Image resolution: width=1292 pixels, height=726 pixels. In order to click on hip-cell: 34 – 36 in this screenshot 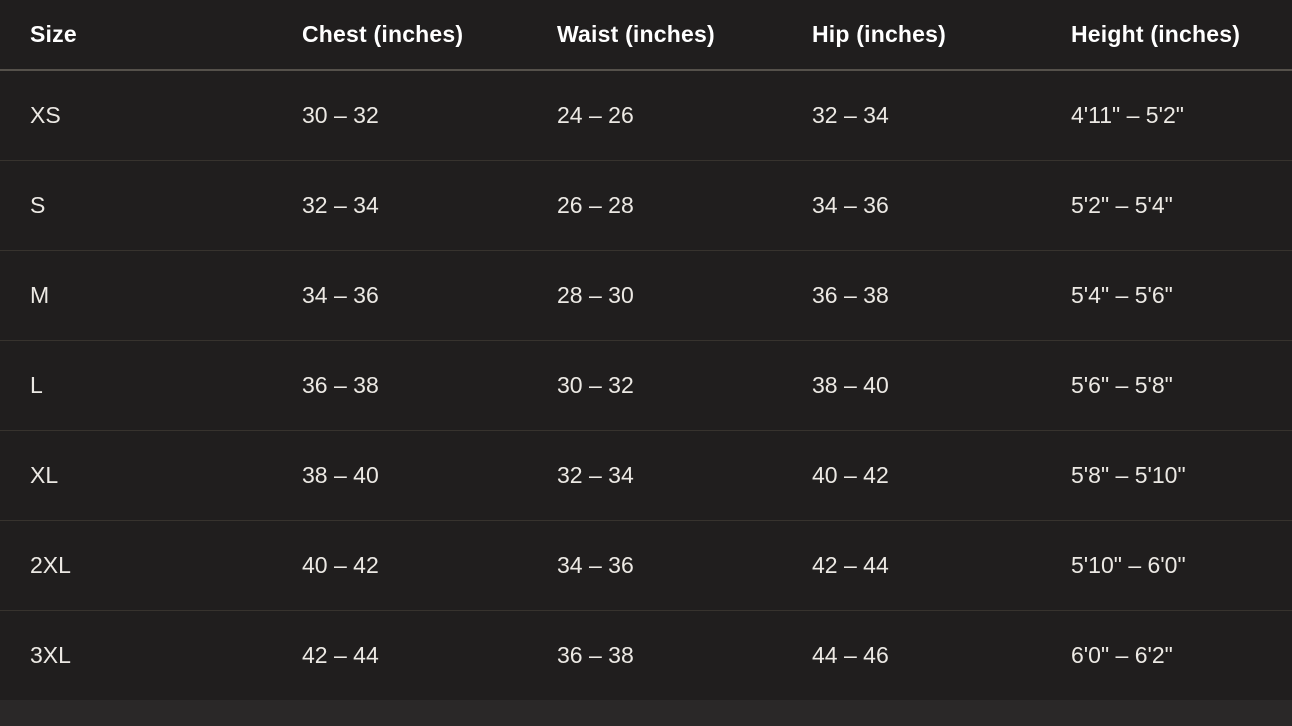, I will do `click(941, 205)`.